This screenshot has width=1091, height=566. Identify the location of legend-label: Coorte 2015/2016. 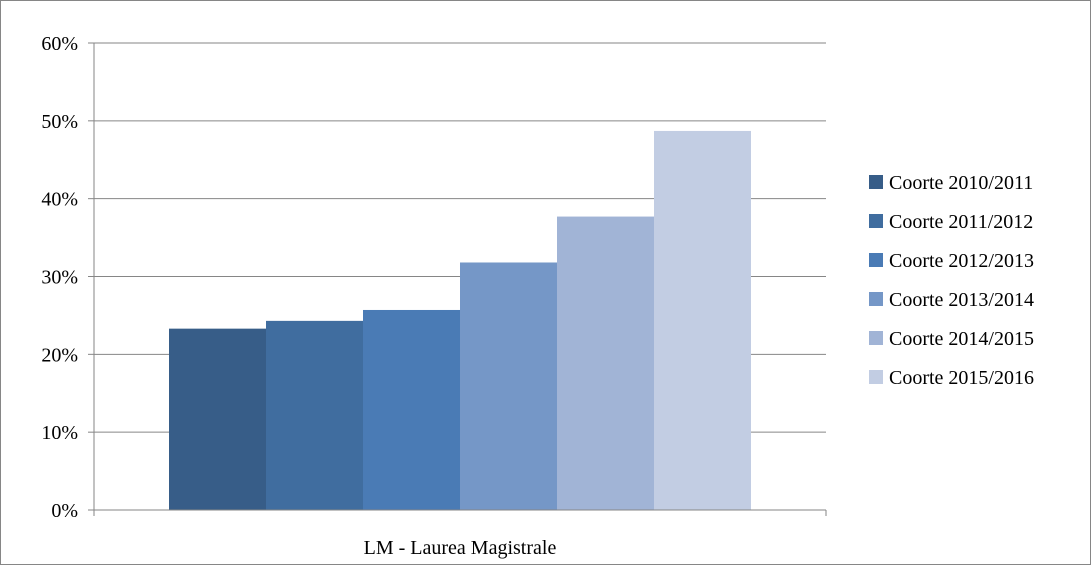
(961, 378).